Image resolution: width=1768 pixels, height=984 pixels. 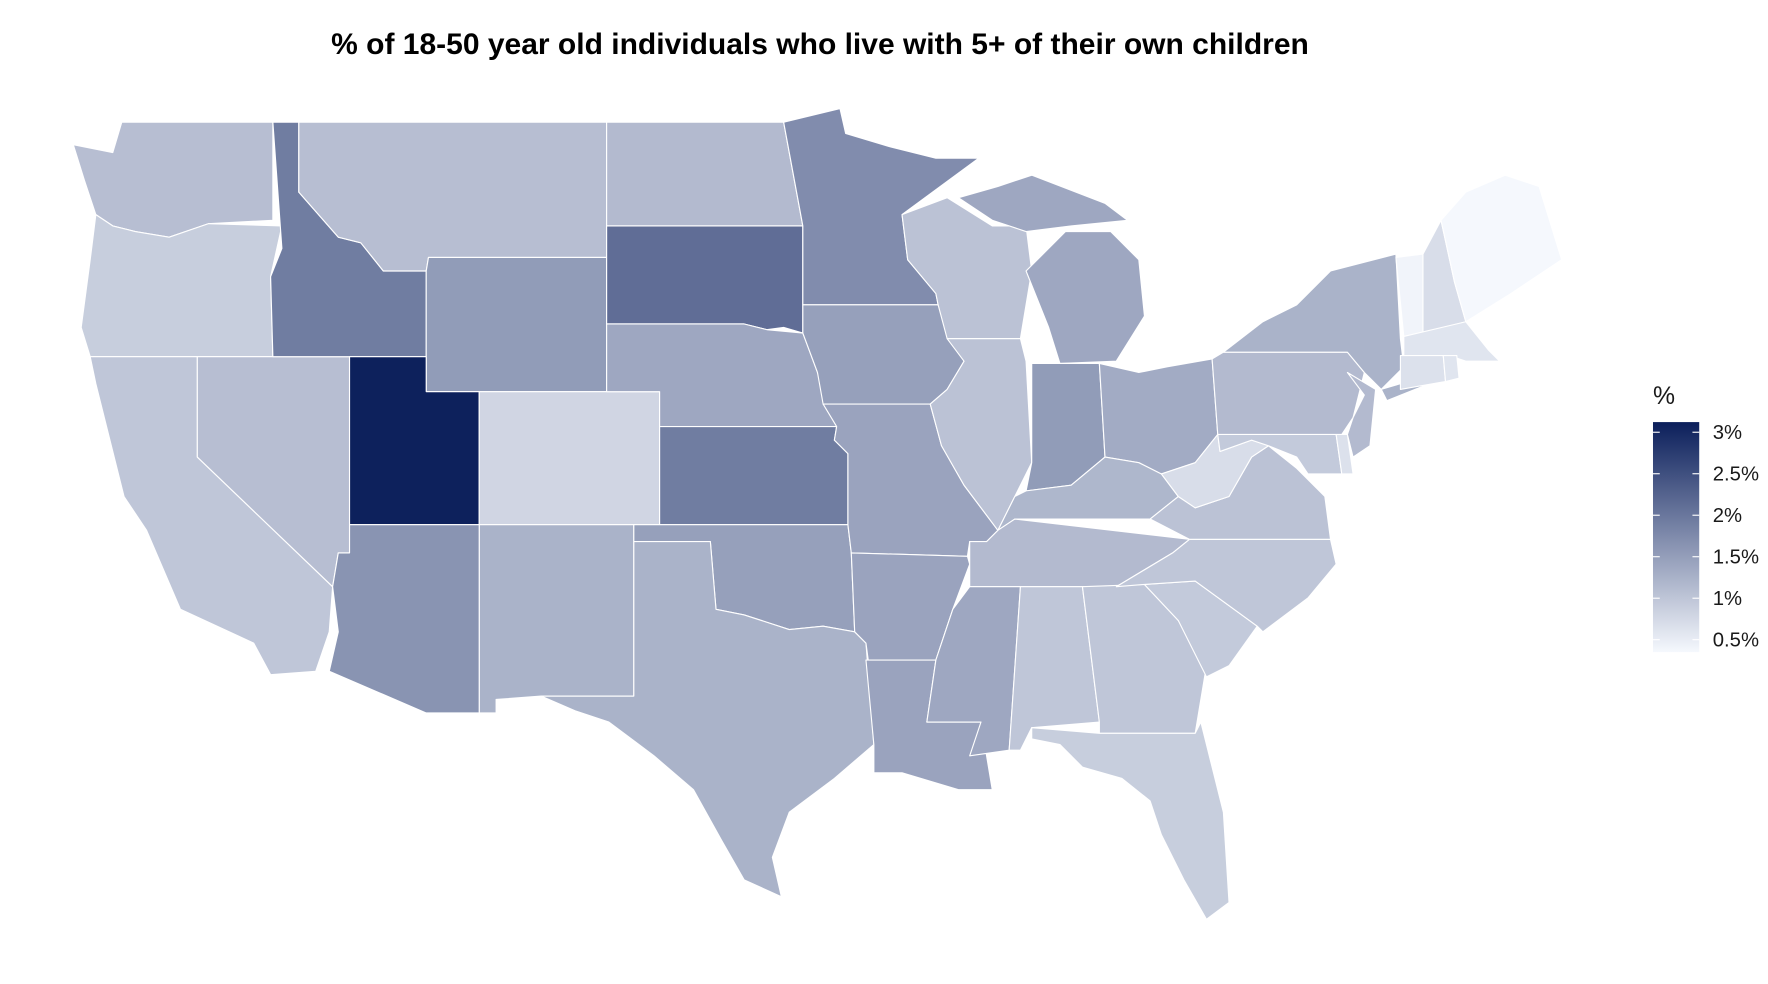 I want to click on state-nd, so click(x=705, y=174).